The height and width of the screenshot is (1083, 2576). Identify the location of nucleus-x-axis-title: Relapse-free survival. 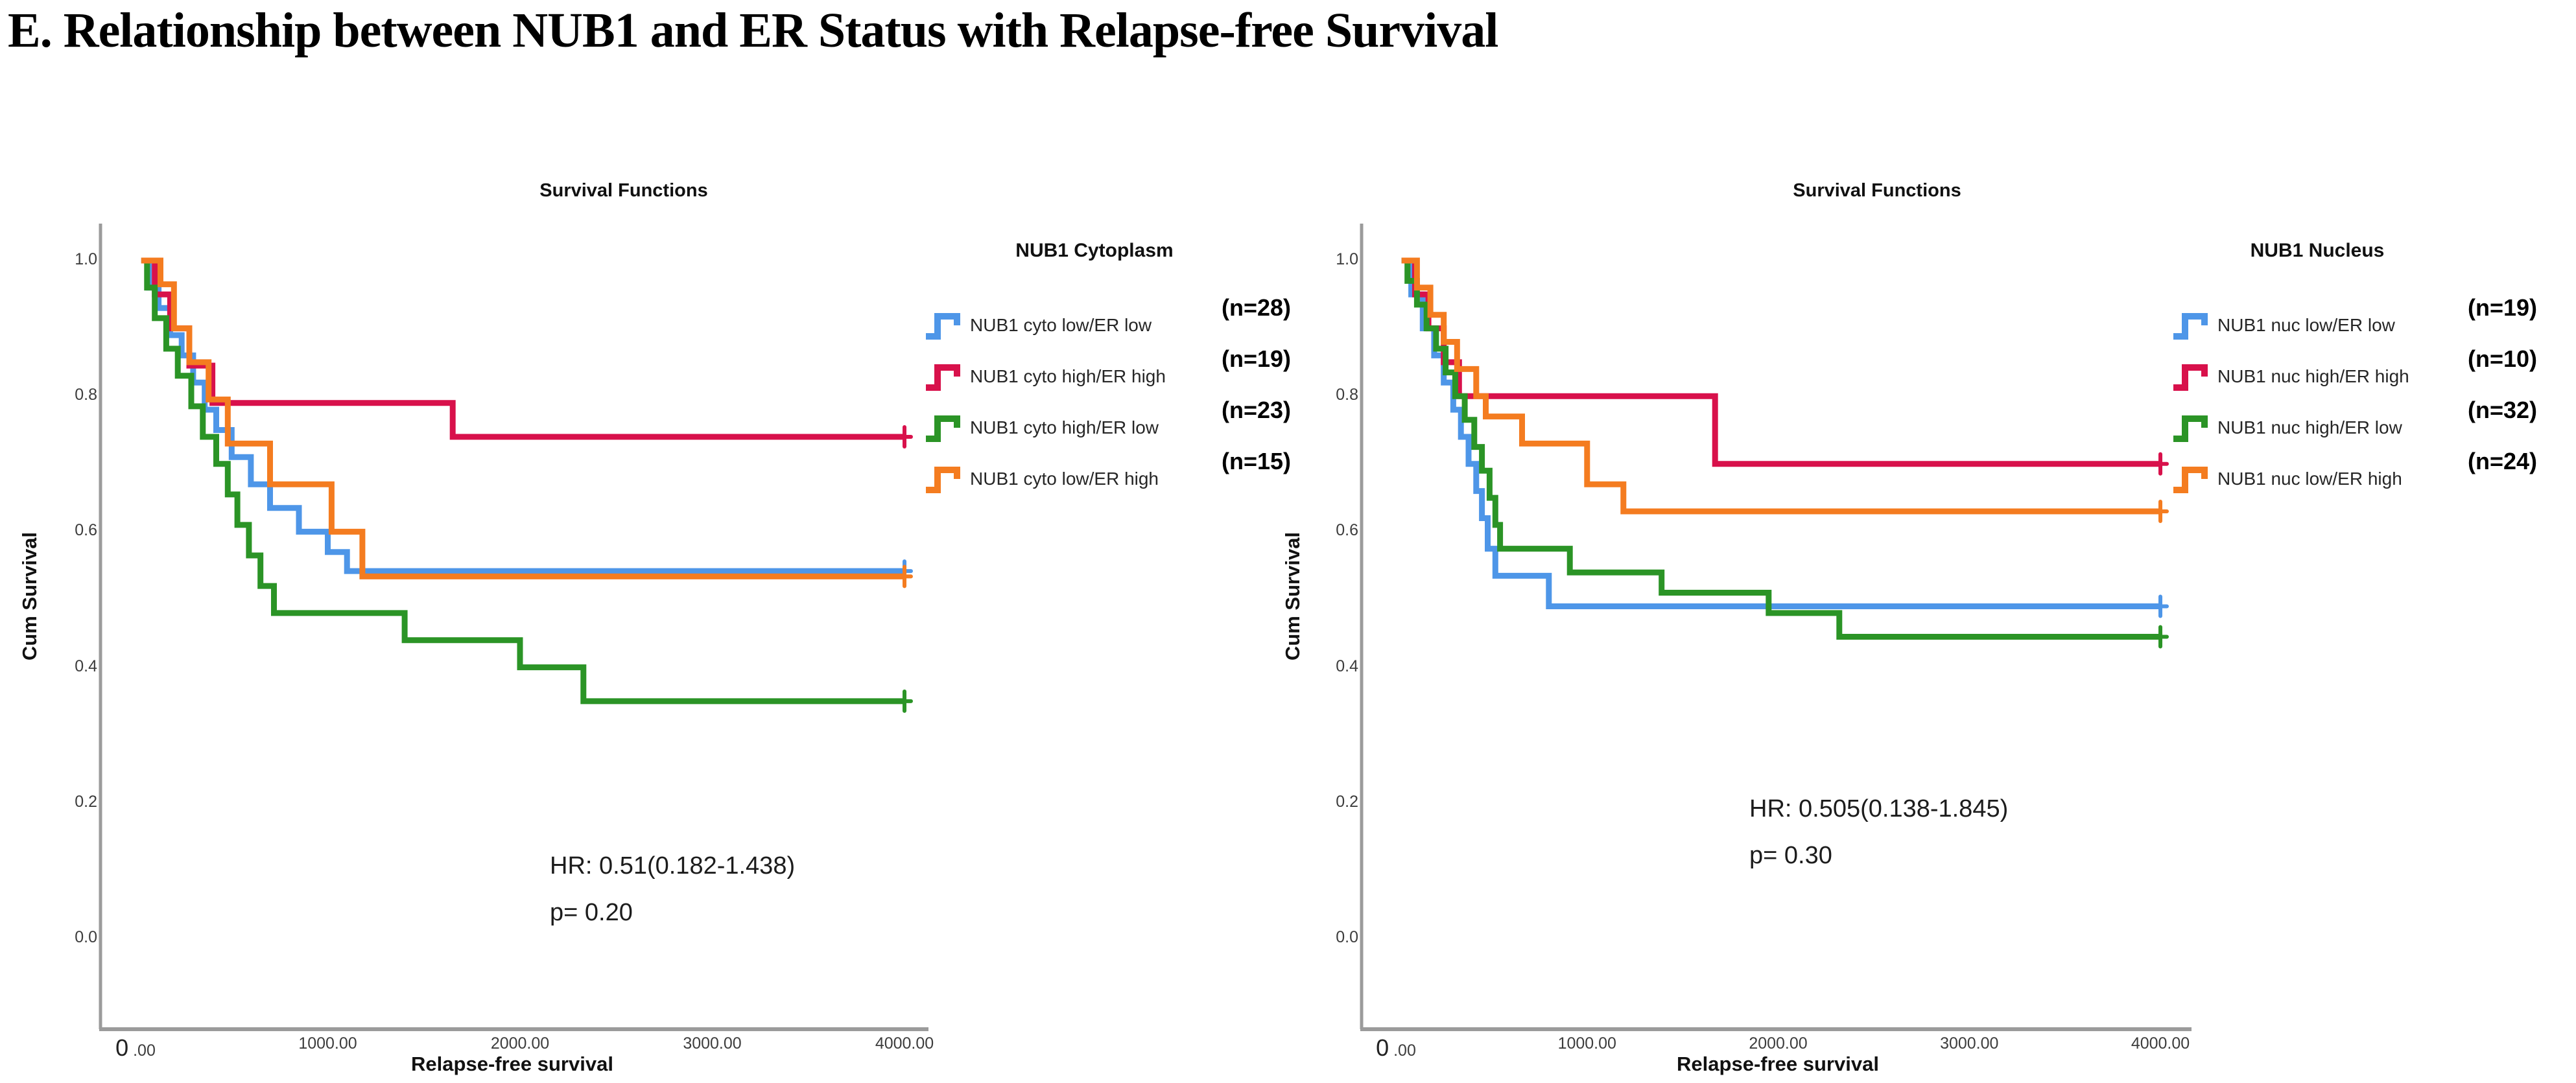
(1778, 1064).